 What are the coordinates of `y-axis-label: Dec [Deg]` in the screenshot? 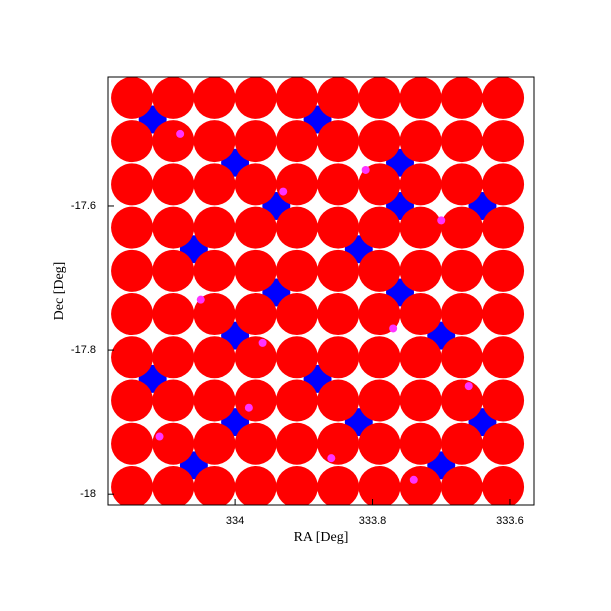 It's located at (59, 291).